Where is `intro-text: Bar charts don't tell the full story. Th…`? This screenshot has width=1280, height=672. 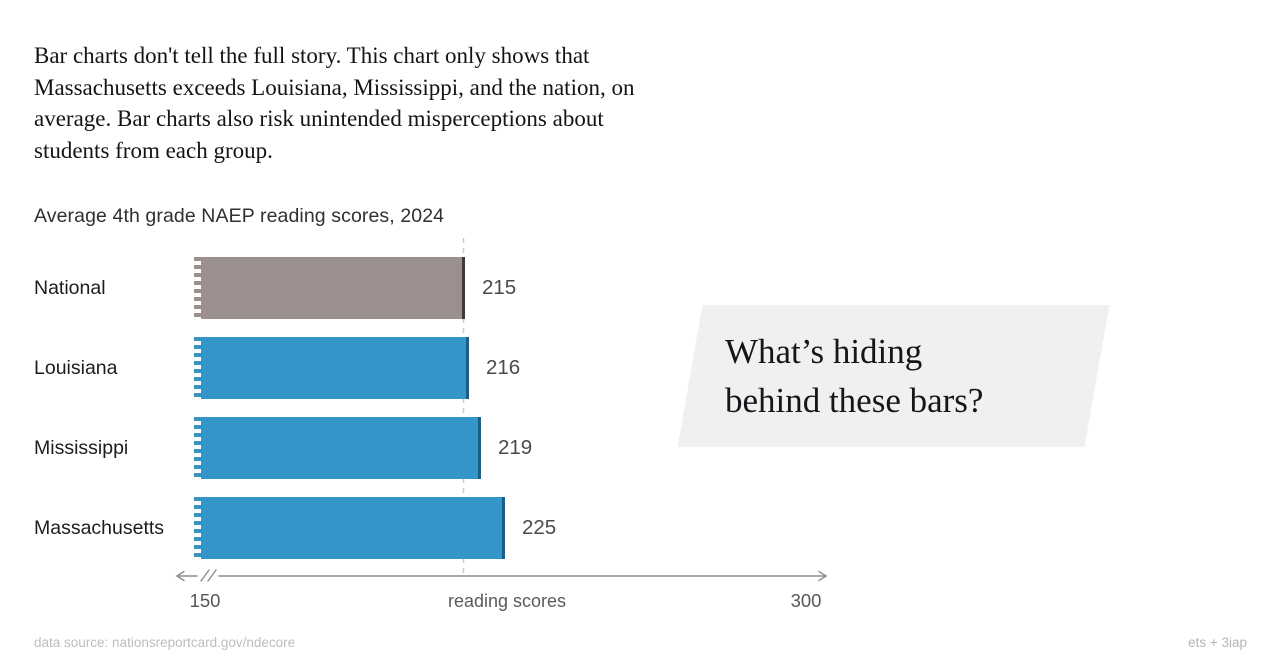
intro-text: Bar charts don't tell the full story. Th… is located at coordinates (334, 103).